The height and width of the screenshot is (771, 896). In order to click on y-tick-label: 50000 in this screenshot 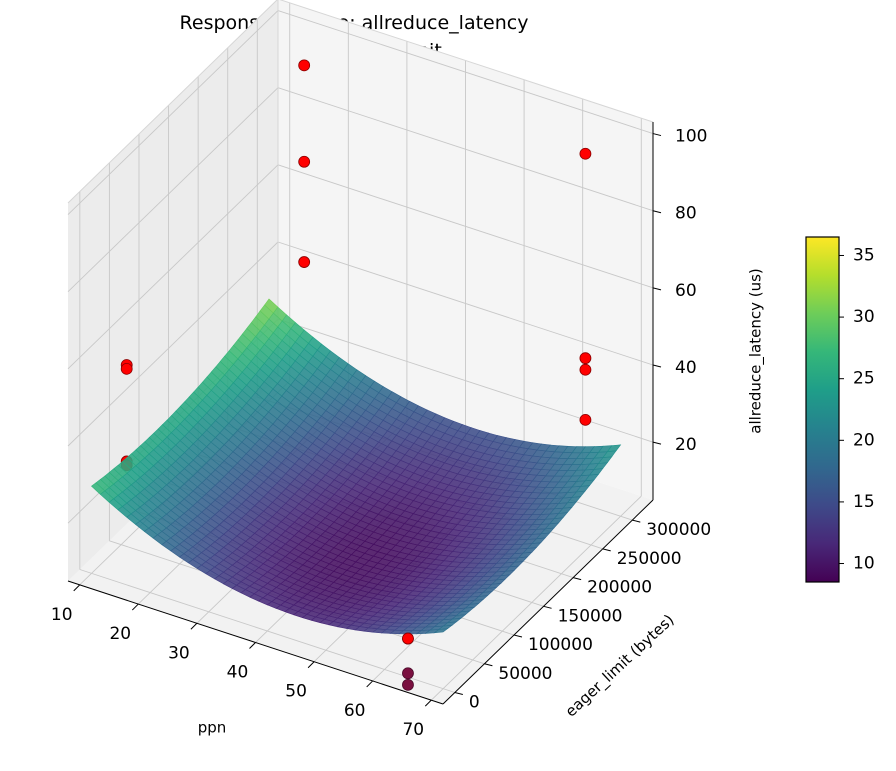, I will do `click(525, 674)`.